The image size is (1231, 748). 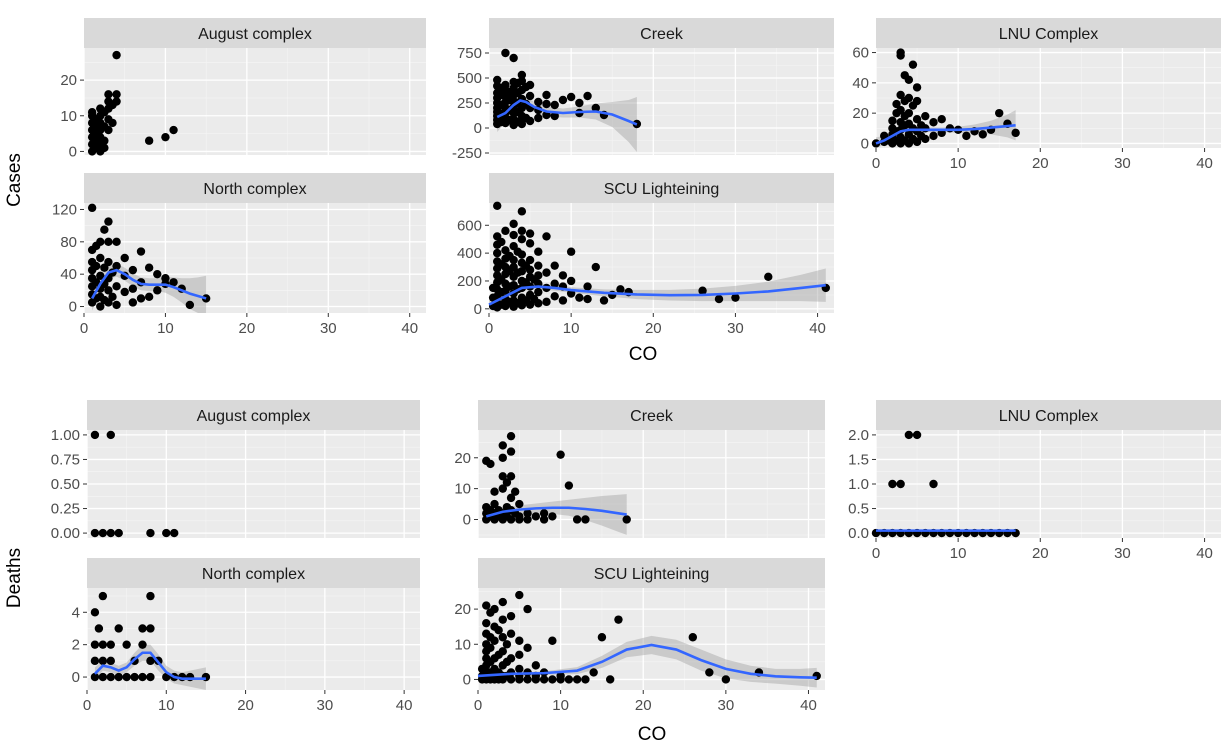 I want to click on cases-august-complex-y-tick-label: 10, so click(x=68, y=116).